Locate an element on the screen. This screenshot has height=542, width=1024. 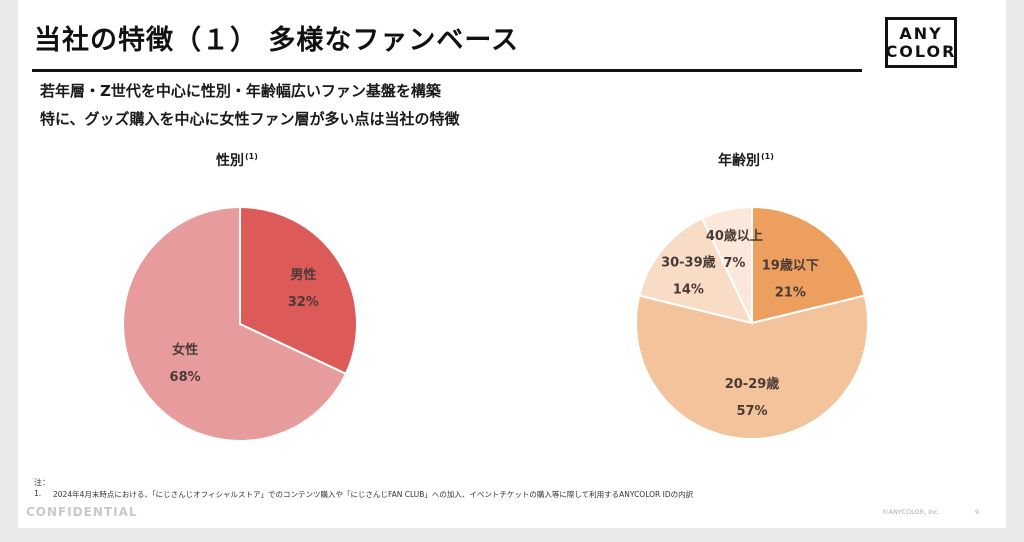
title-divider is located at coordinates (447, 70).